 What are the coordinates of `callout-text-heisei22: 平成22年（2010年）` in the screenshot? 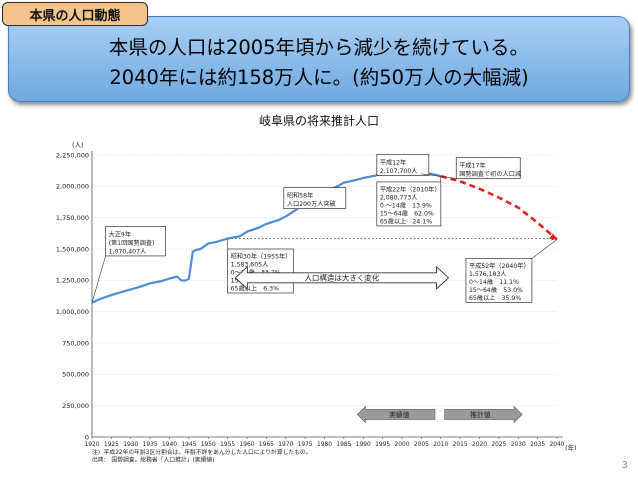 It's located at (410, 190).